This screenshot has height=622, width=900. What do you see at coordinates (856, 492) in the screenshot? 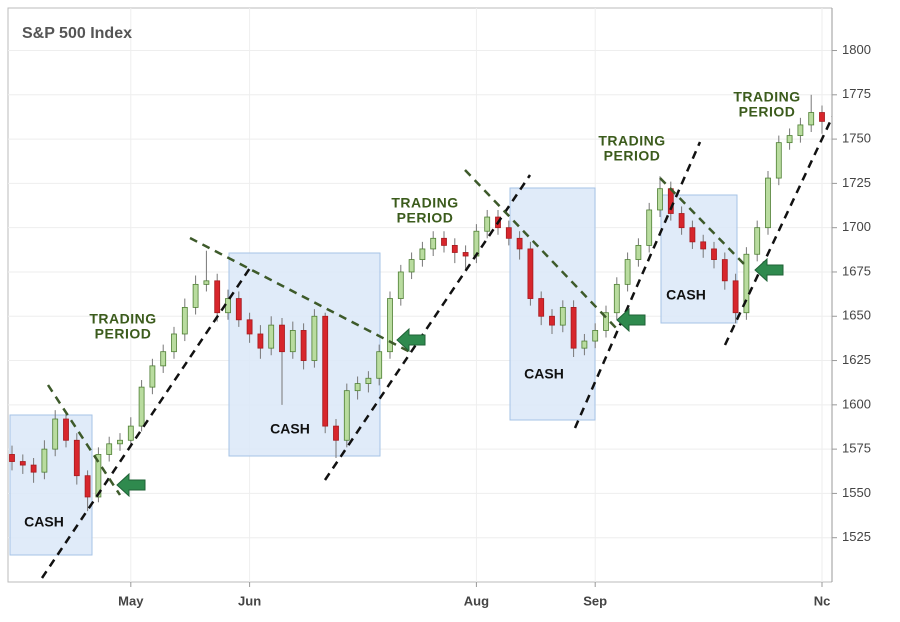
I see `y-tick-label: 1550` at bounding box center [856, 492].